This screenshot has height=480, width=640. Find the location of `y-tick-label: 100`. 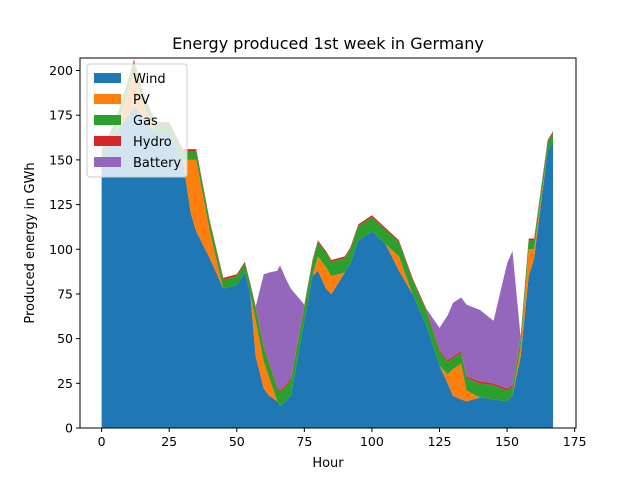

y-tick-label: 100 is located at coordinates (61, 249).